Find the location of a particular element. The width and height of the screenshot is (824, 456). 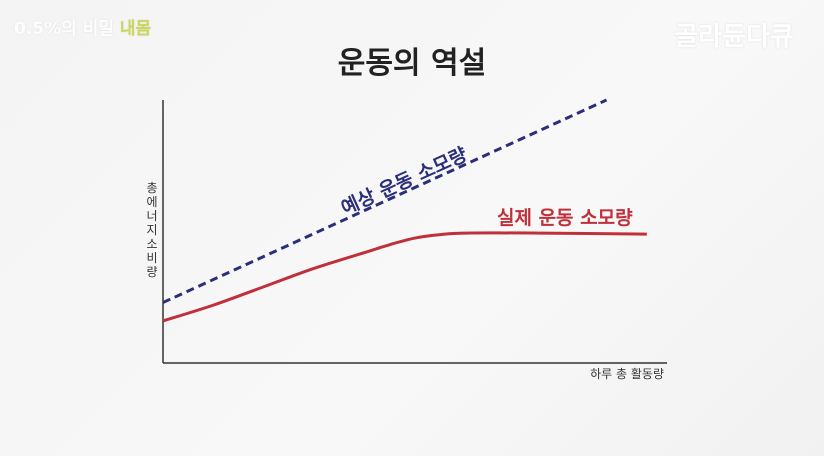

channel-logo-right: 골라듄다큐 is located at coordinates (734, 37).